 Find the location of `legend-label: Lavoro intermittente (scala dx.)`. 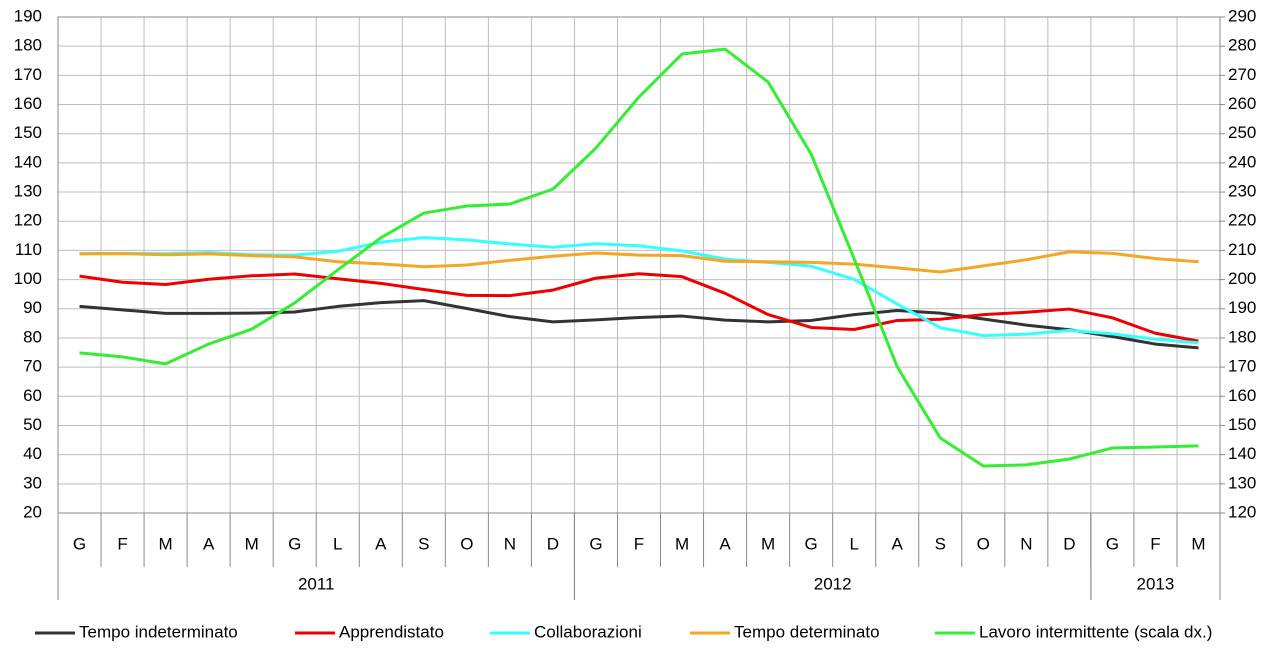

legend-label: Lavoro intermittente (scala dx.) is located at coordinates (1095, 631).